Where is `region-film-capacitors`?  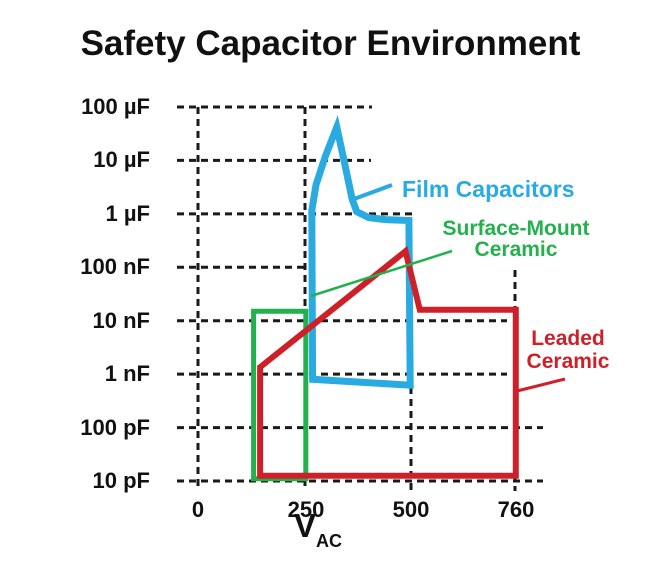
region-film-capacitors is located at coordinates (361, 252).